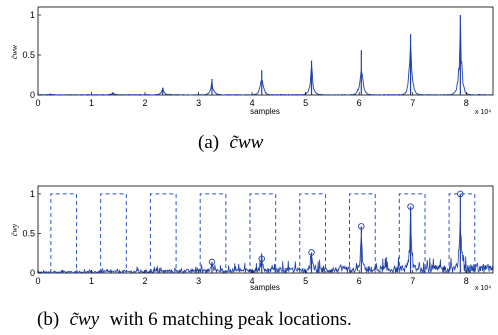 The width and height of the screenshot is (498, 335). I want to click on a-xtick-label-6: 6, so click(359, 103).